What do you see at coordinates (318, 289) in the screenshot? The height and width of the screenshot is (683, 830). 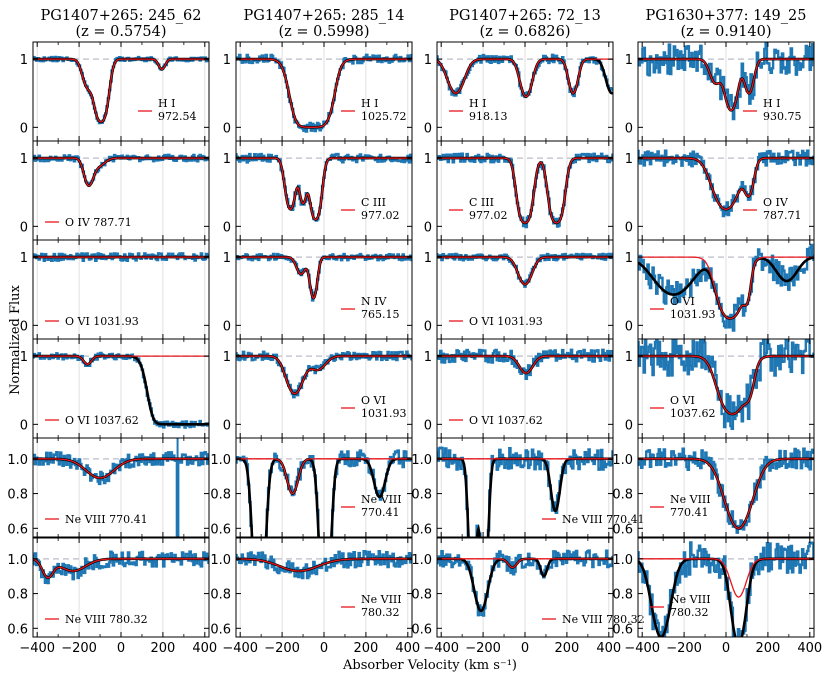 I see `spectrum-panel: 0 1 N IV 765.15` at bounding box center [318, 289].